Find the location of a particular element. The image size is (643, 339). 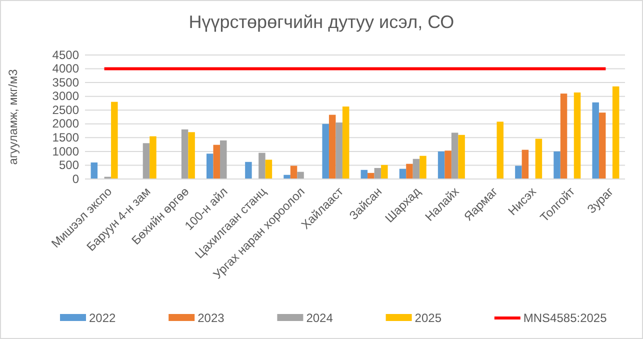

y-tick-label: 3000 is located at coordinates (66, 96).